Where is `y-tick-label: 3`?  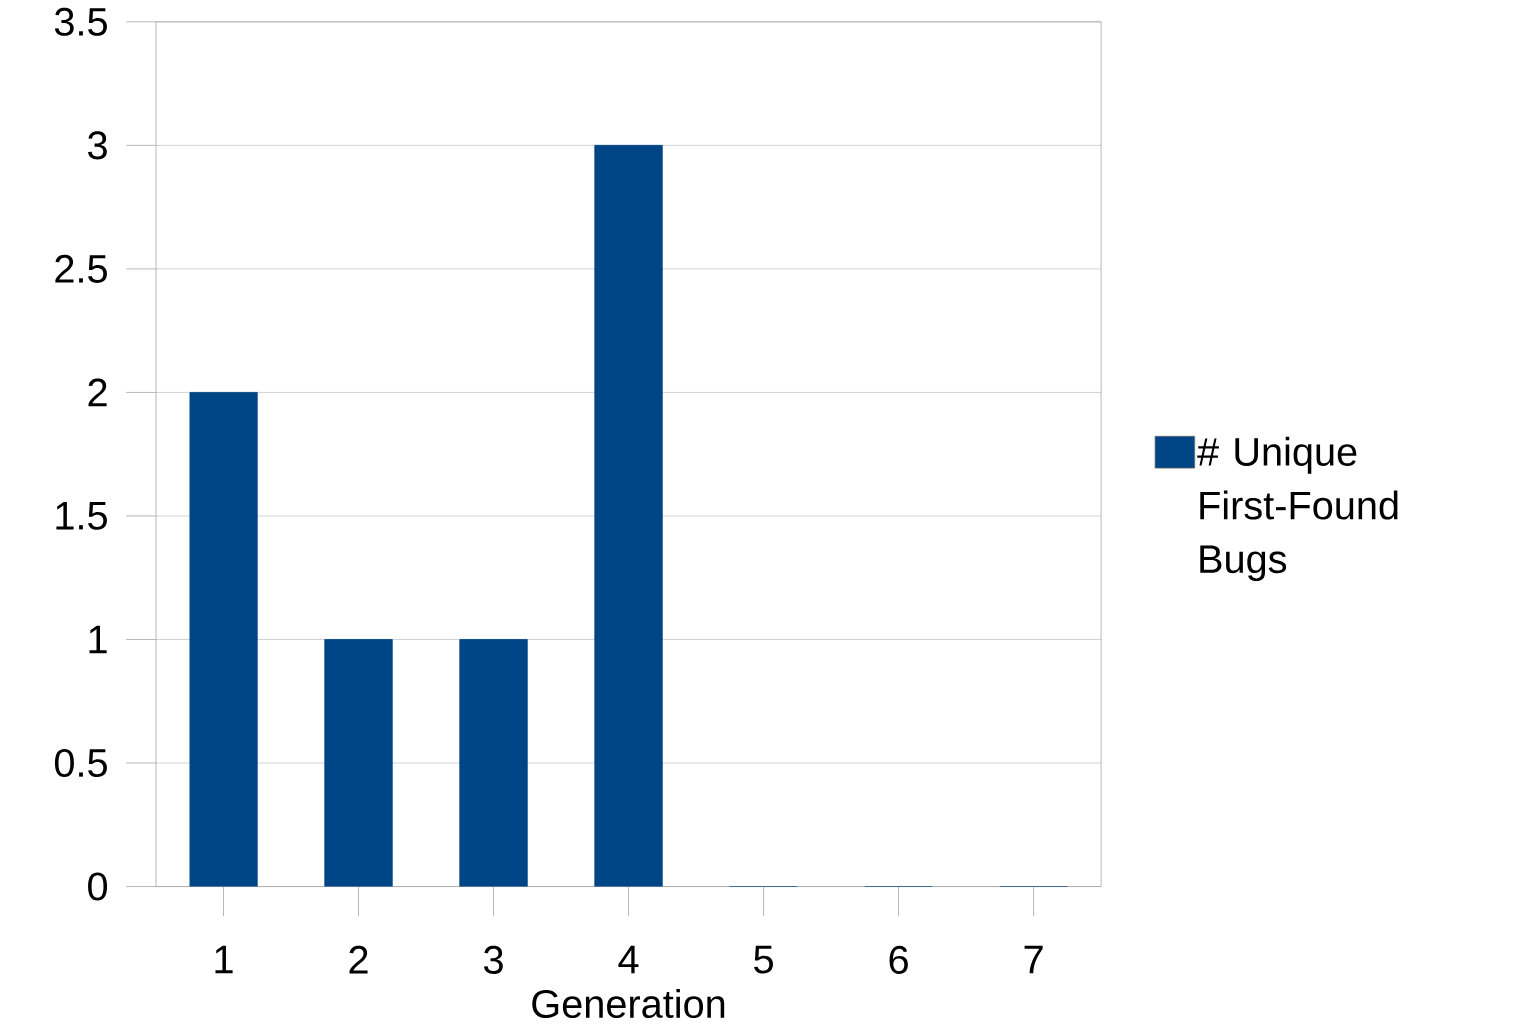
y-tick-label: 3 is located at coordinates (97, 145).